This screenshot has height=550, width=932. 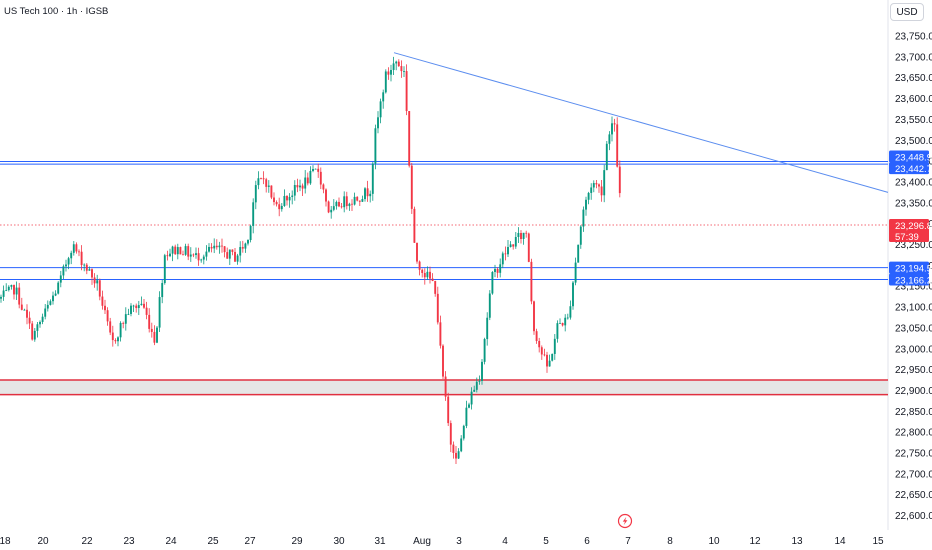 I want to click on x-tick-label: 6, so click(x=587, y=541).